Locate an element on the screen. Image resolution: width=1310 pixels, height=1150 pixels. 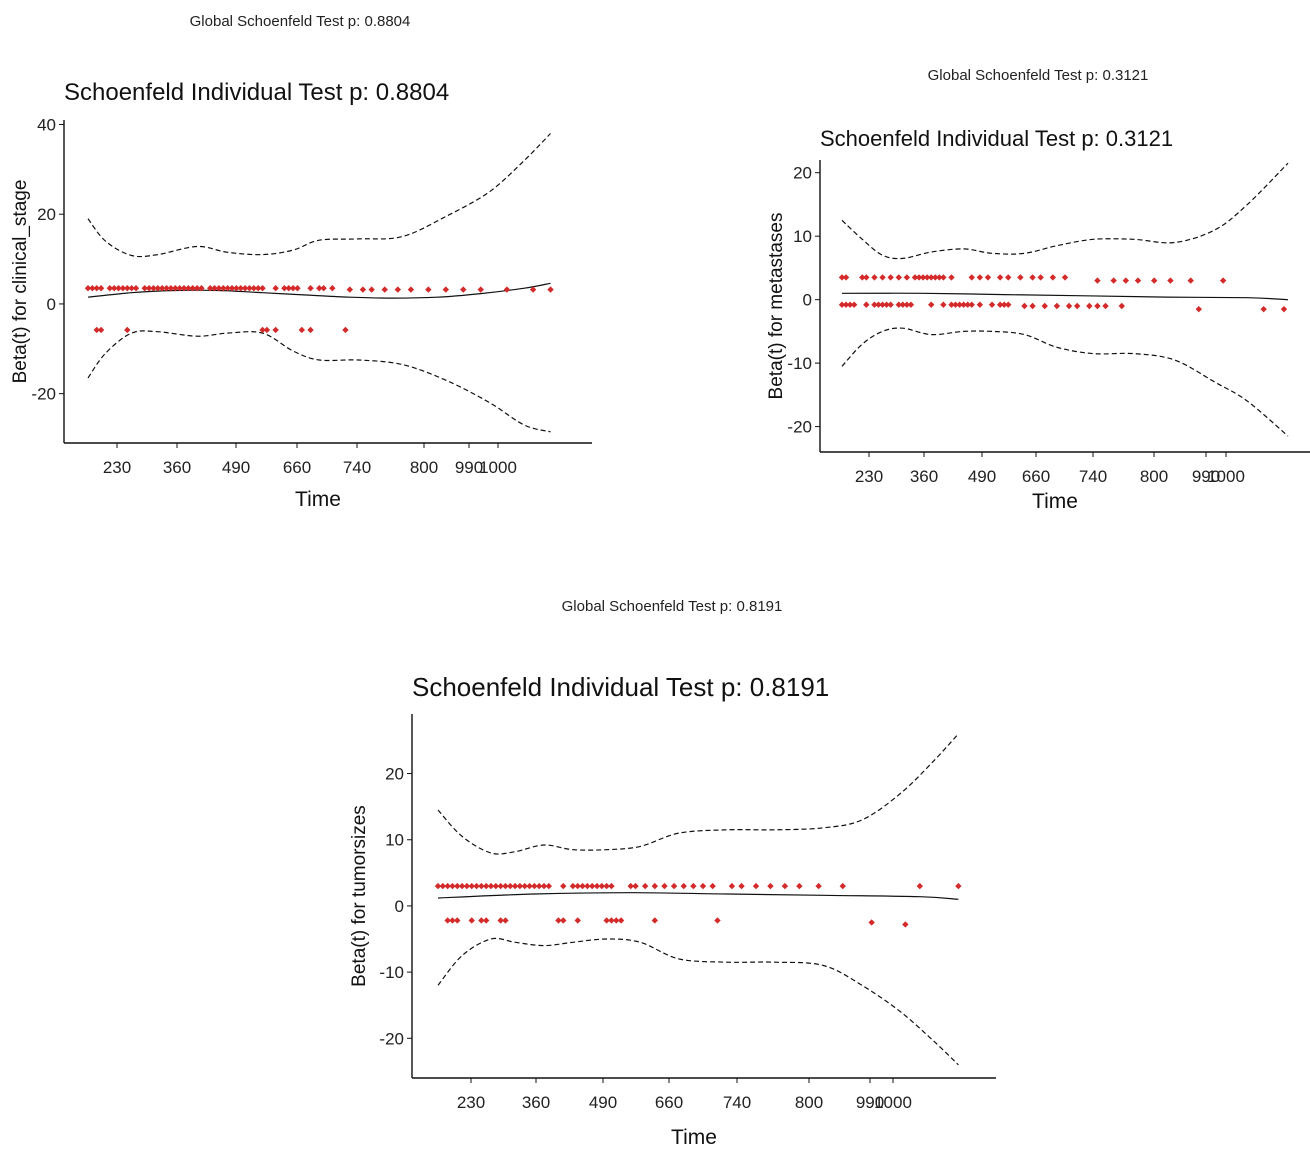
fit-line is located at coordinates (698, 896).